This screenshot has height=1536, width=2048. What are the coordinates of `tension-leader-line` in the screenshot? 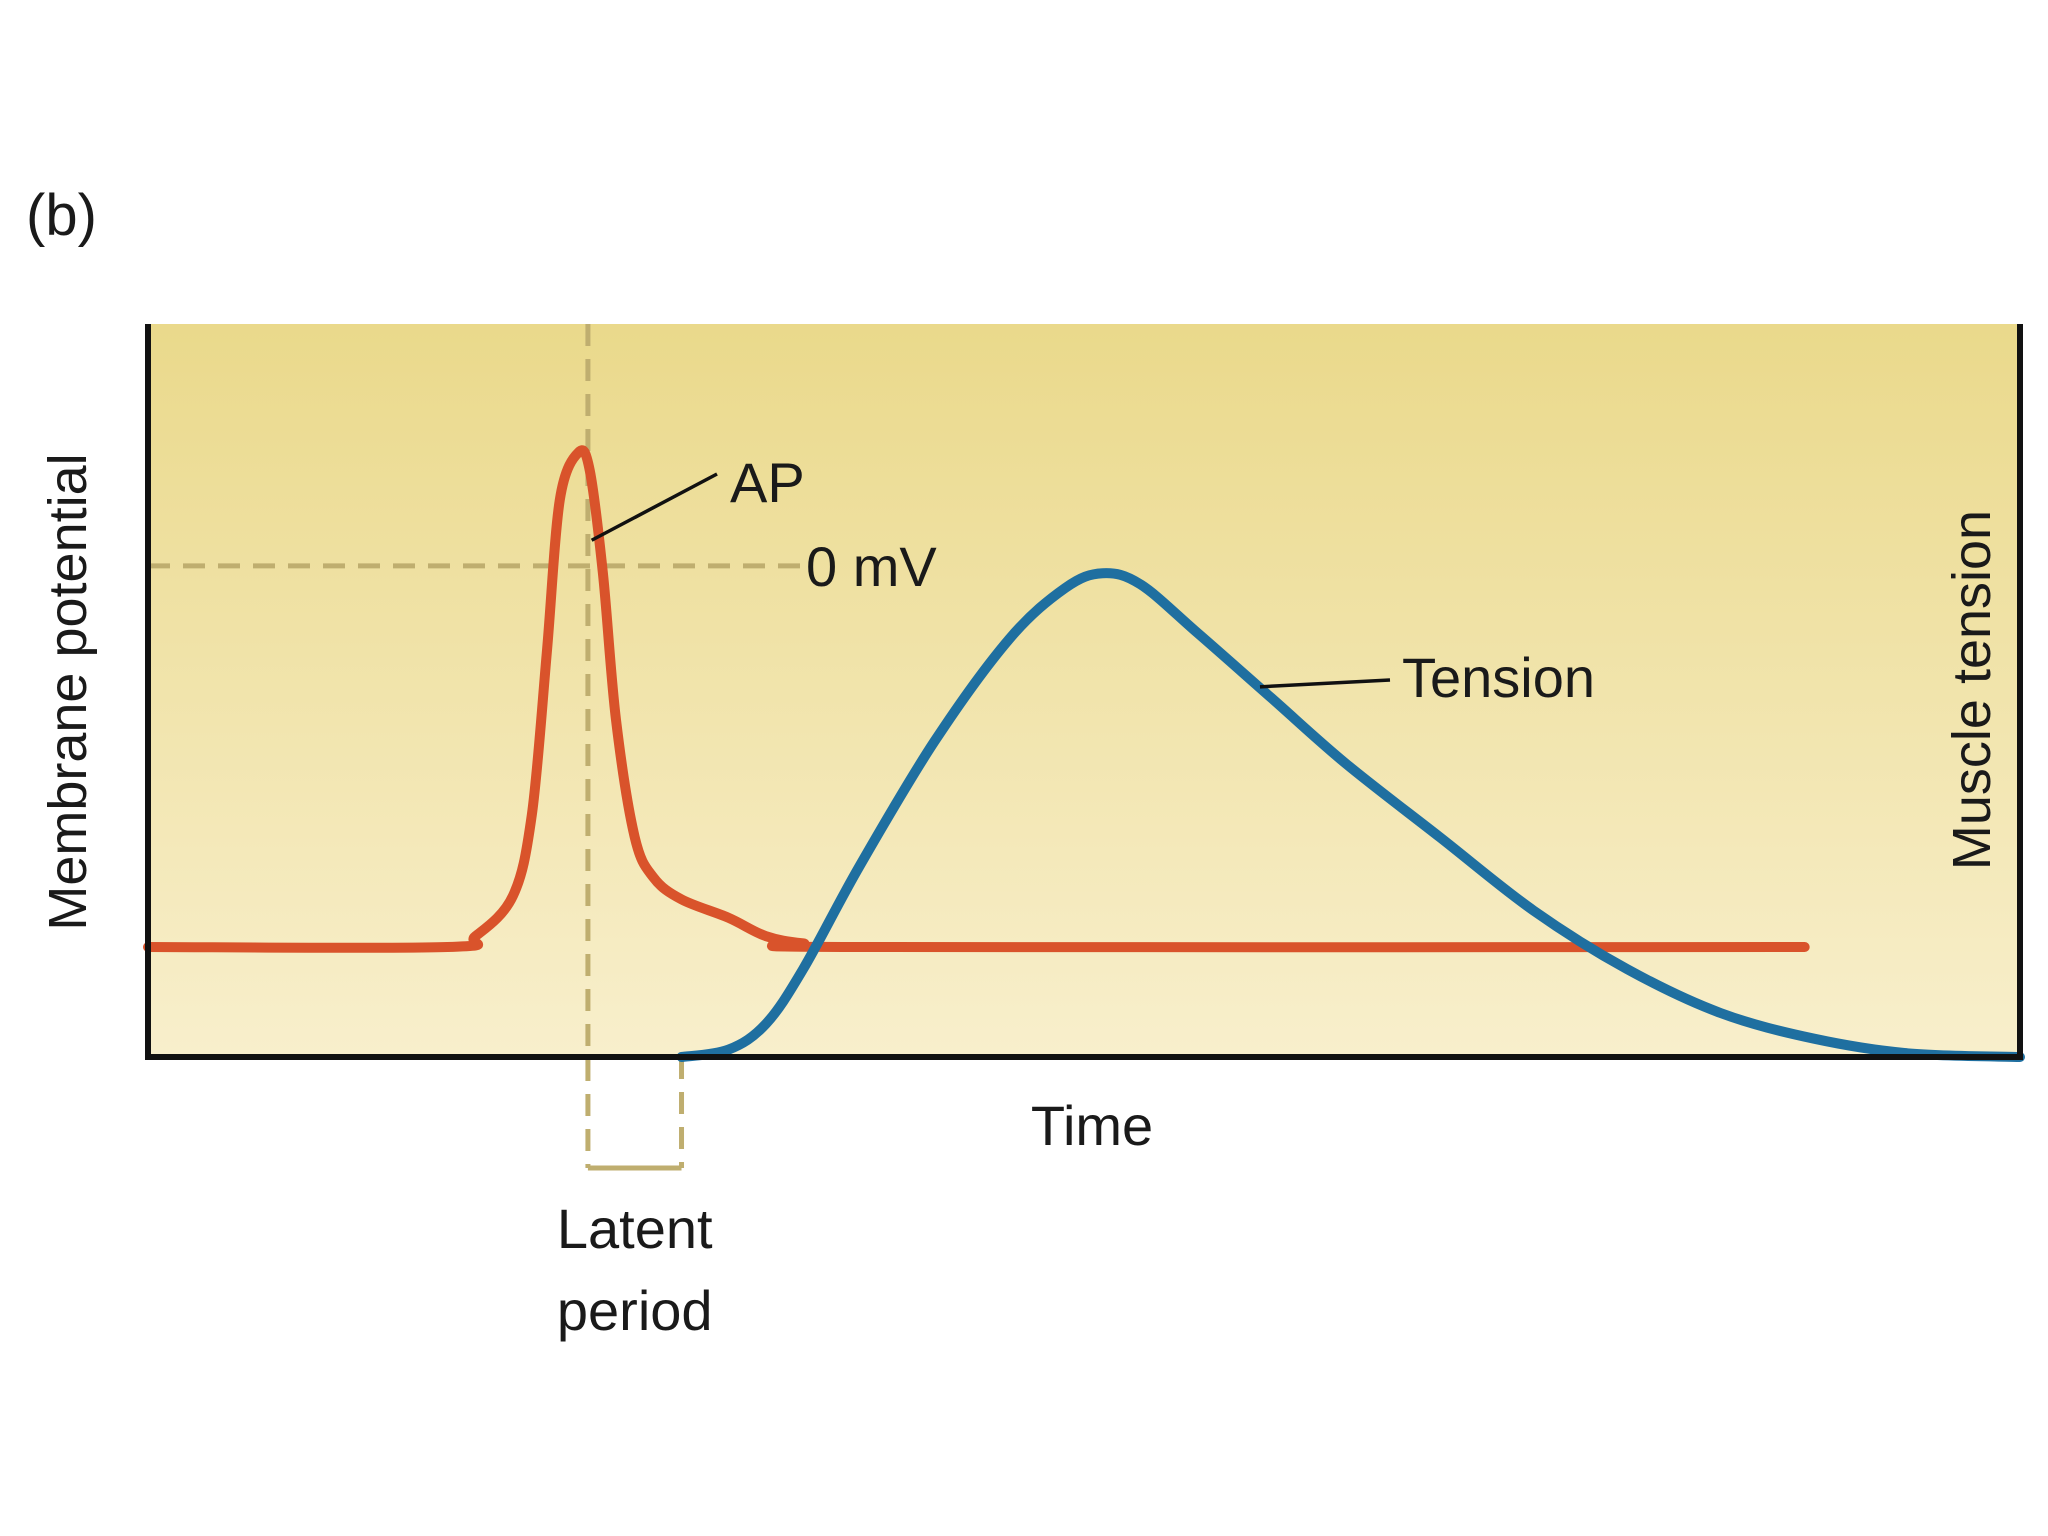 It's located at (1325, 683).